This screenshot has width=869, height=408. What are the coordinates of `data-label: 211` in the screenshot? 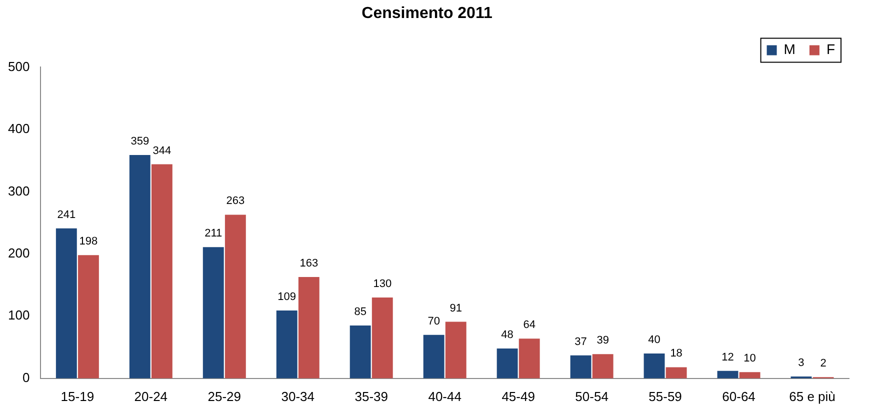 It's located at (213, 234).